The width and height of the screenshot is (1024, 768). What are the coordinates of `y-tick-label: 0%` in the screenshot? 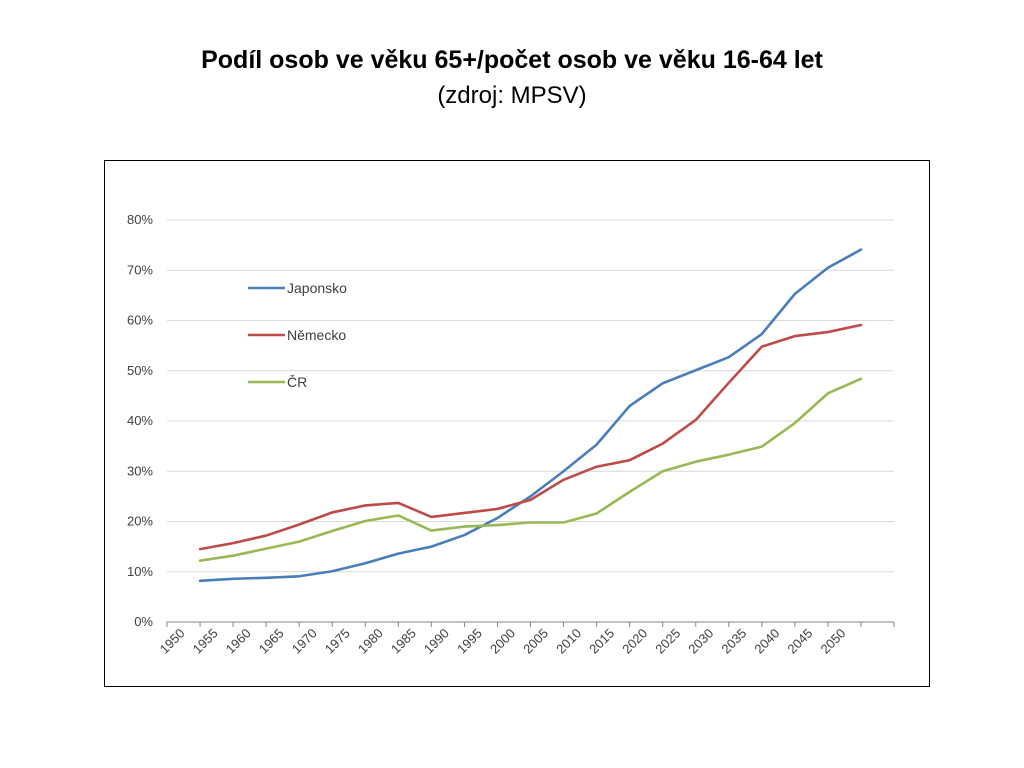 It's located at (143, 621).